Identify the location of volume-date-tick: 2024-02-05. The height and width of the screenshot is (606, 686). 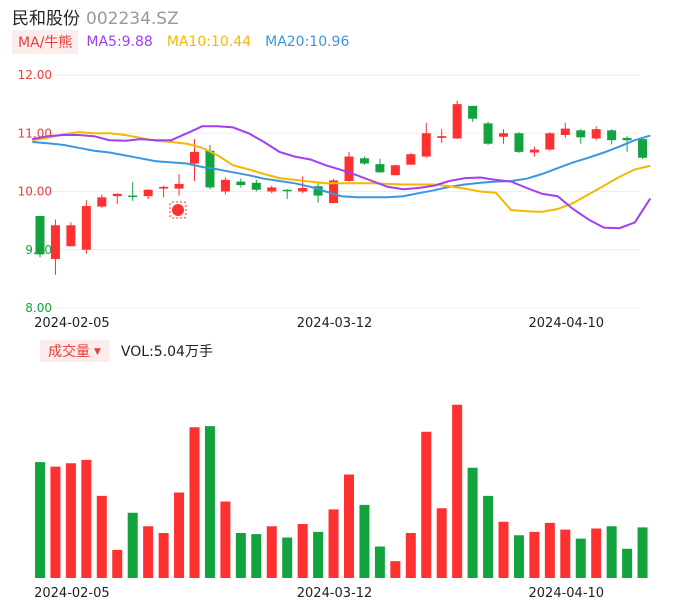
(72, 593).